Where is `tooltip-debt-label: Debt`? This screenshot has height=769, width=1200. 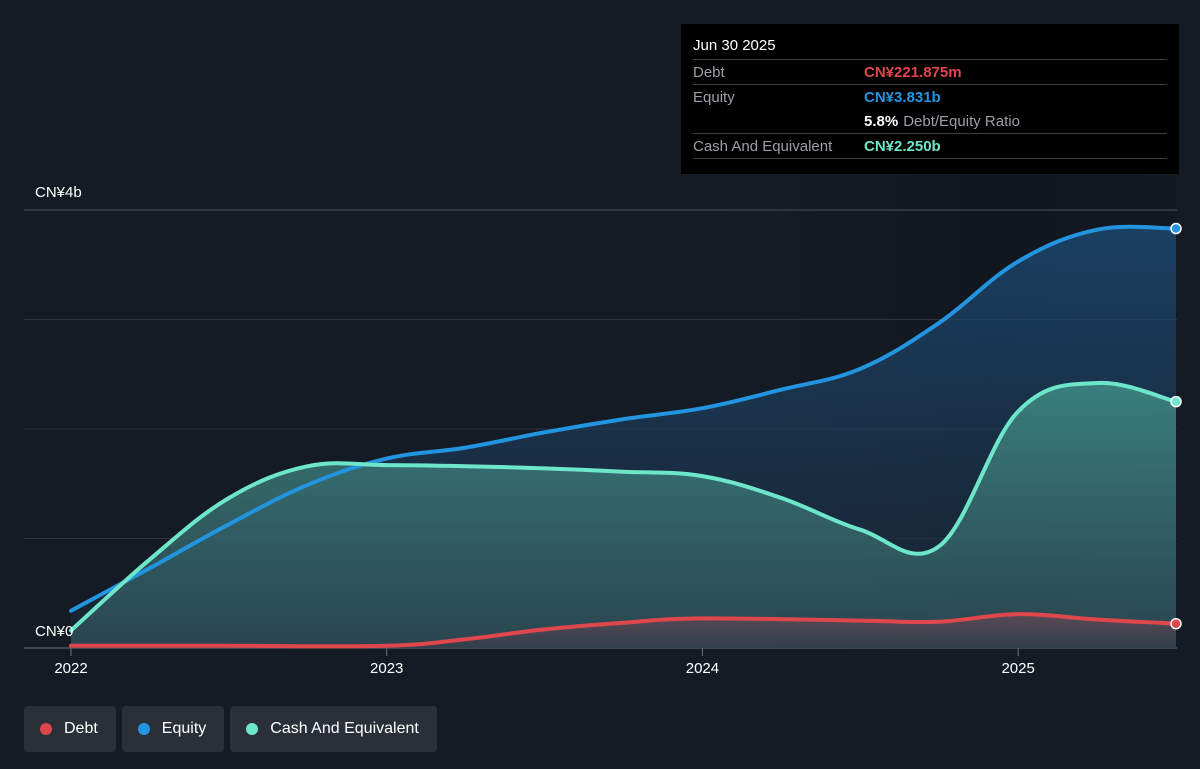 tooltip-debt-label: Debt is located at coordinates (709, 72).